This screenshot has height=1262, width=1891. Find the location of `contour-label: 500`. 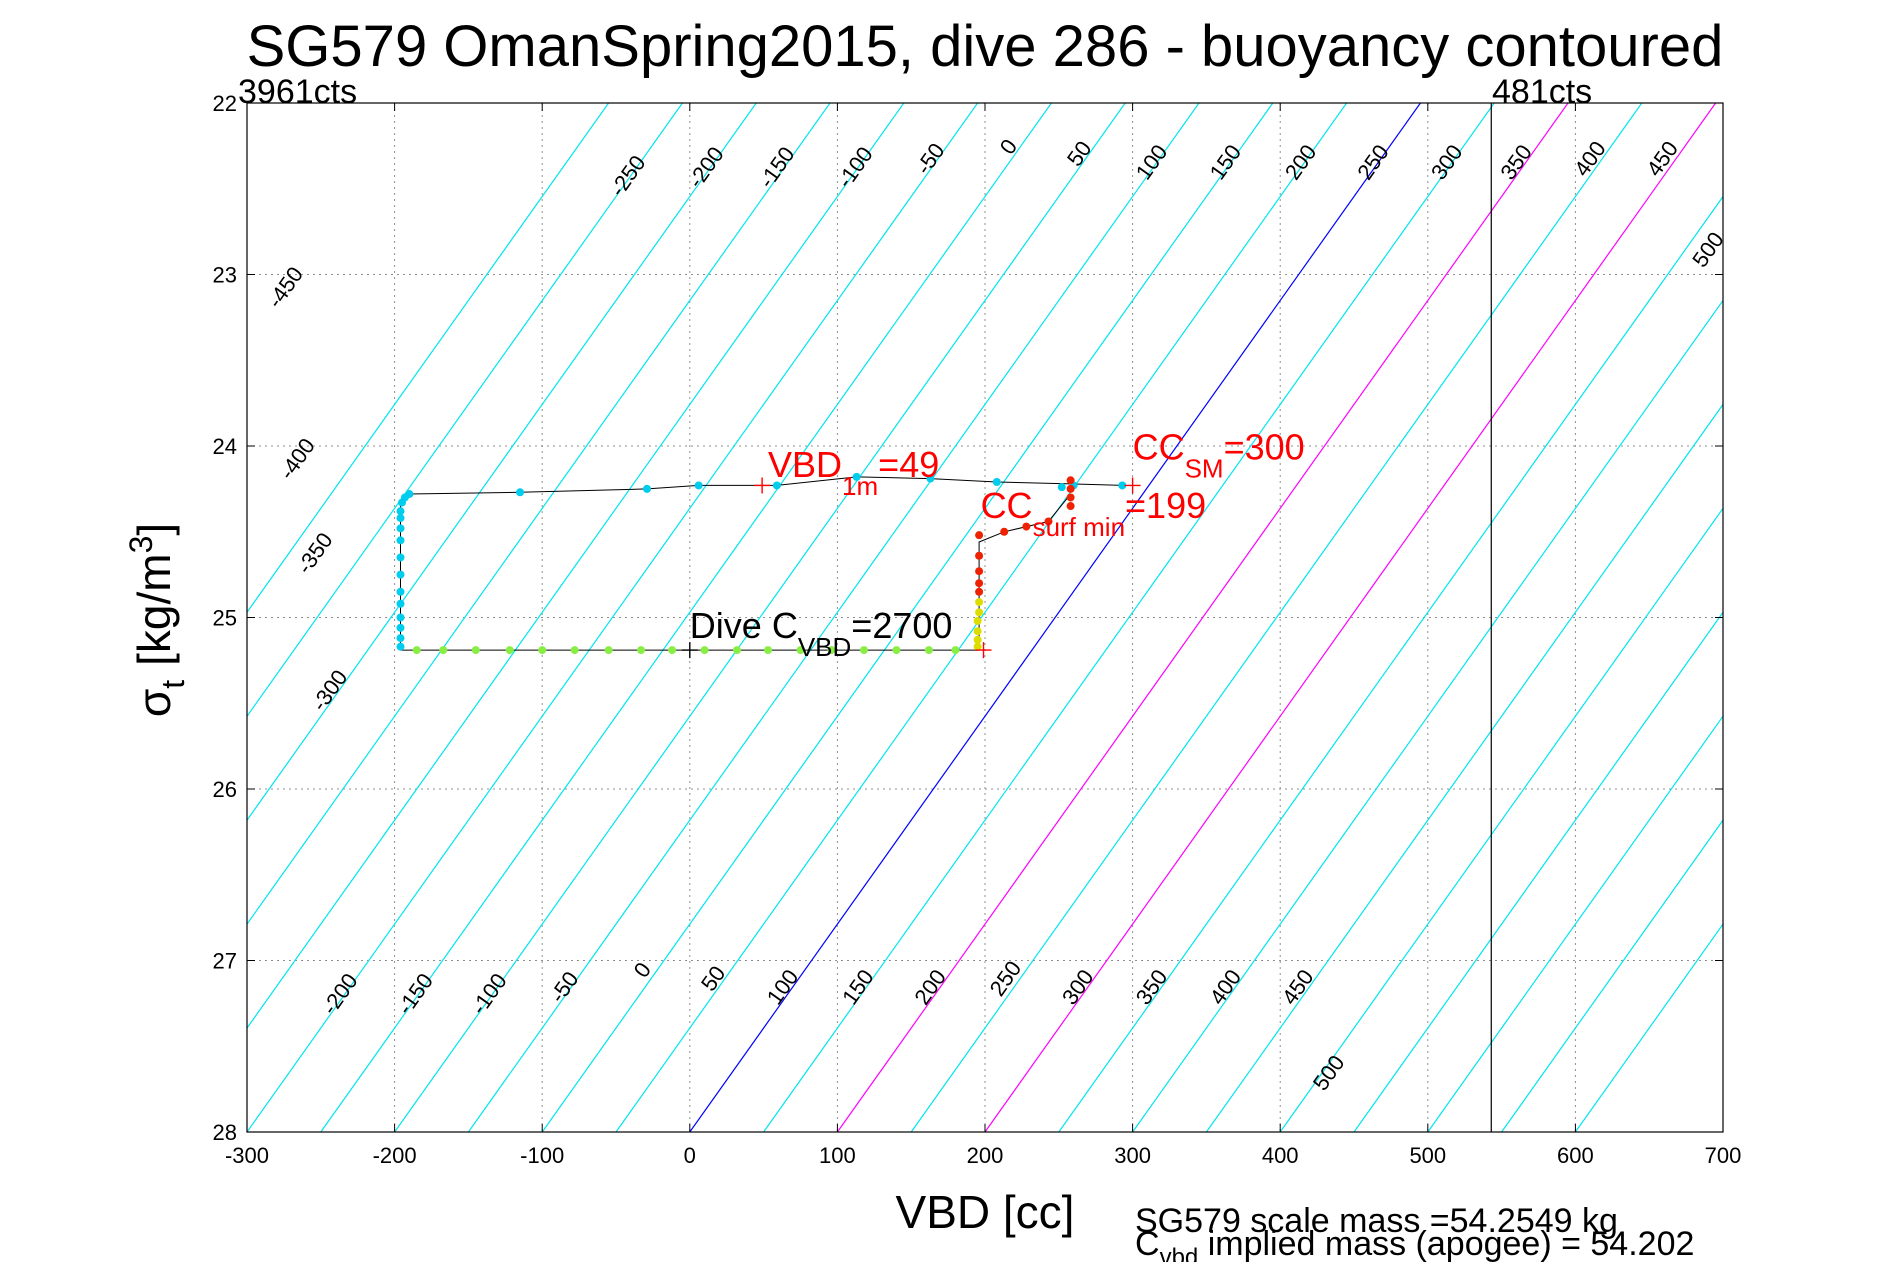

contour-label: 500 is located at coordinates (1329, 1073).